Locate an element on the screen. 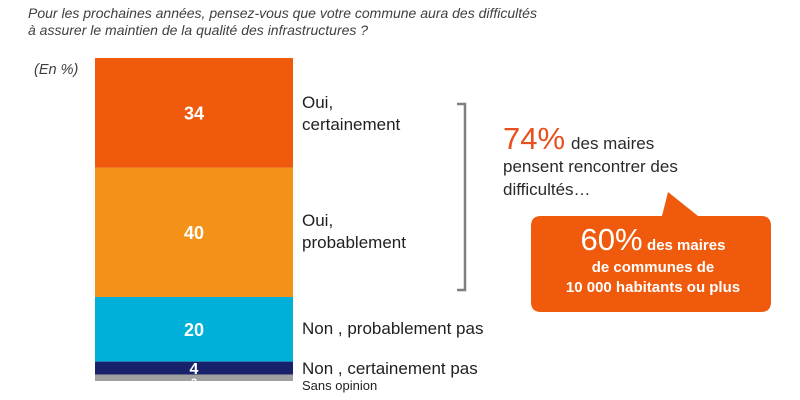 The height and width of the screenshot is (400, 800). bar-data-label: 34 is located at coordinates (194, 113).